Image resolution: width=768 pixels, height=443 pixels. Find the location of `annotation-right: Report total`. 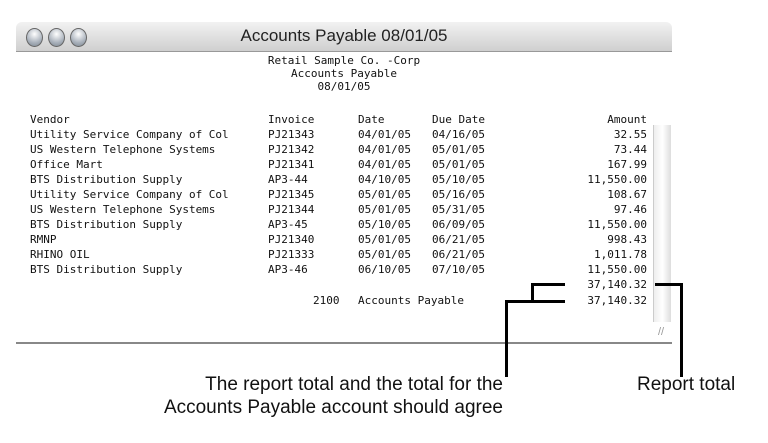

annotation-right: Report total is located at coordinates (686, 384).